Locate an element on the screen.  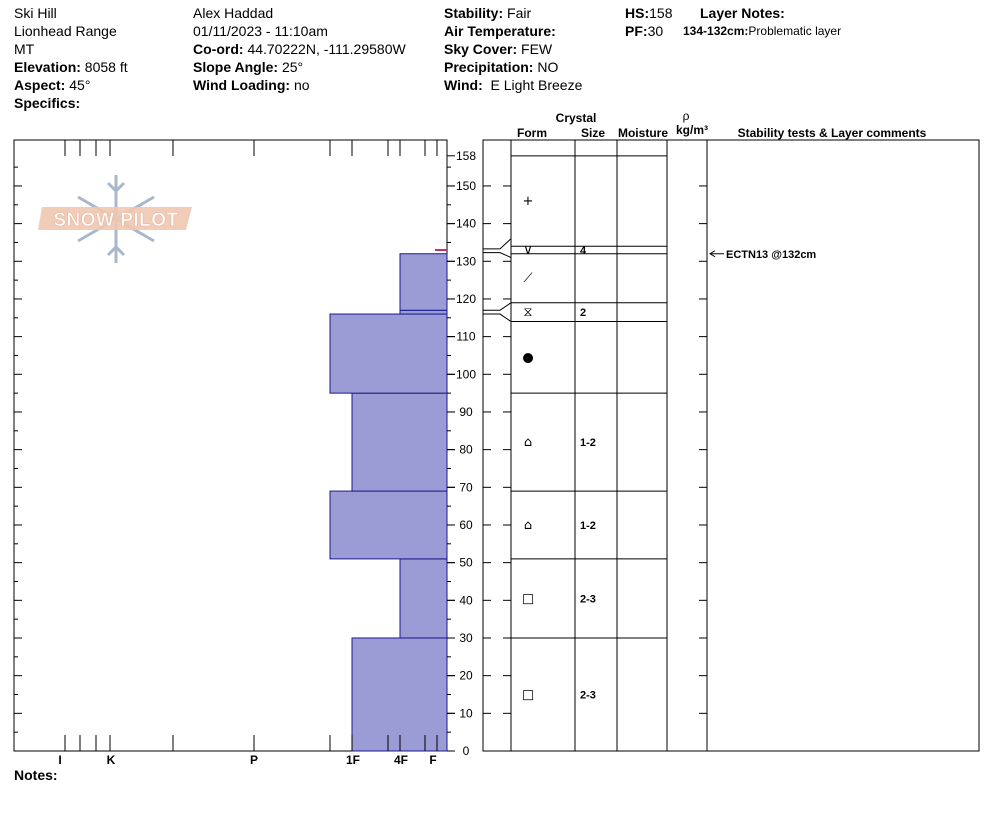
state-name: MT is located at coordinates (24, 49).